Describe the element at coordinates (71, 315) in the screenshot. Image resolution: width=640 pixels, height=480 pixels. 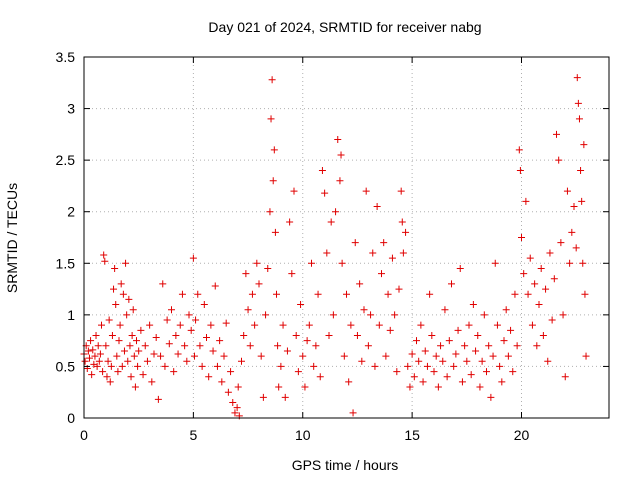
I see `y-tick-label: 1` at that location.